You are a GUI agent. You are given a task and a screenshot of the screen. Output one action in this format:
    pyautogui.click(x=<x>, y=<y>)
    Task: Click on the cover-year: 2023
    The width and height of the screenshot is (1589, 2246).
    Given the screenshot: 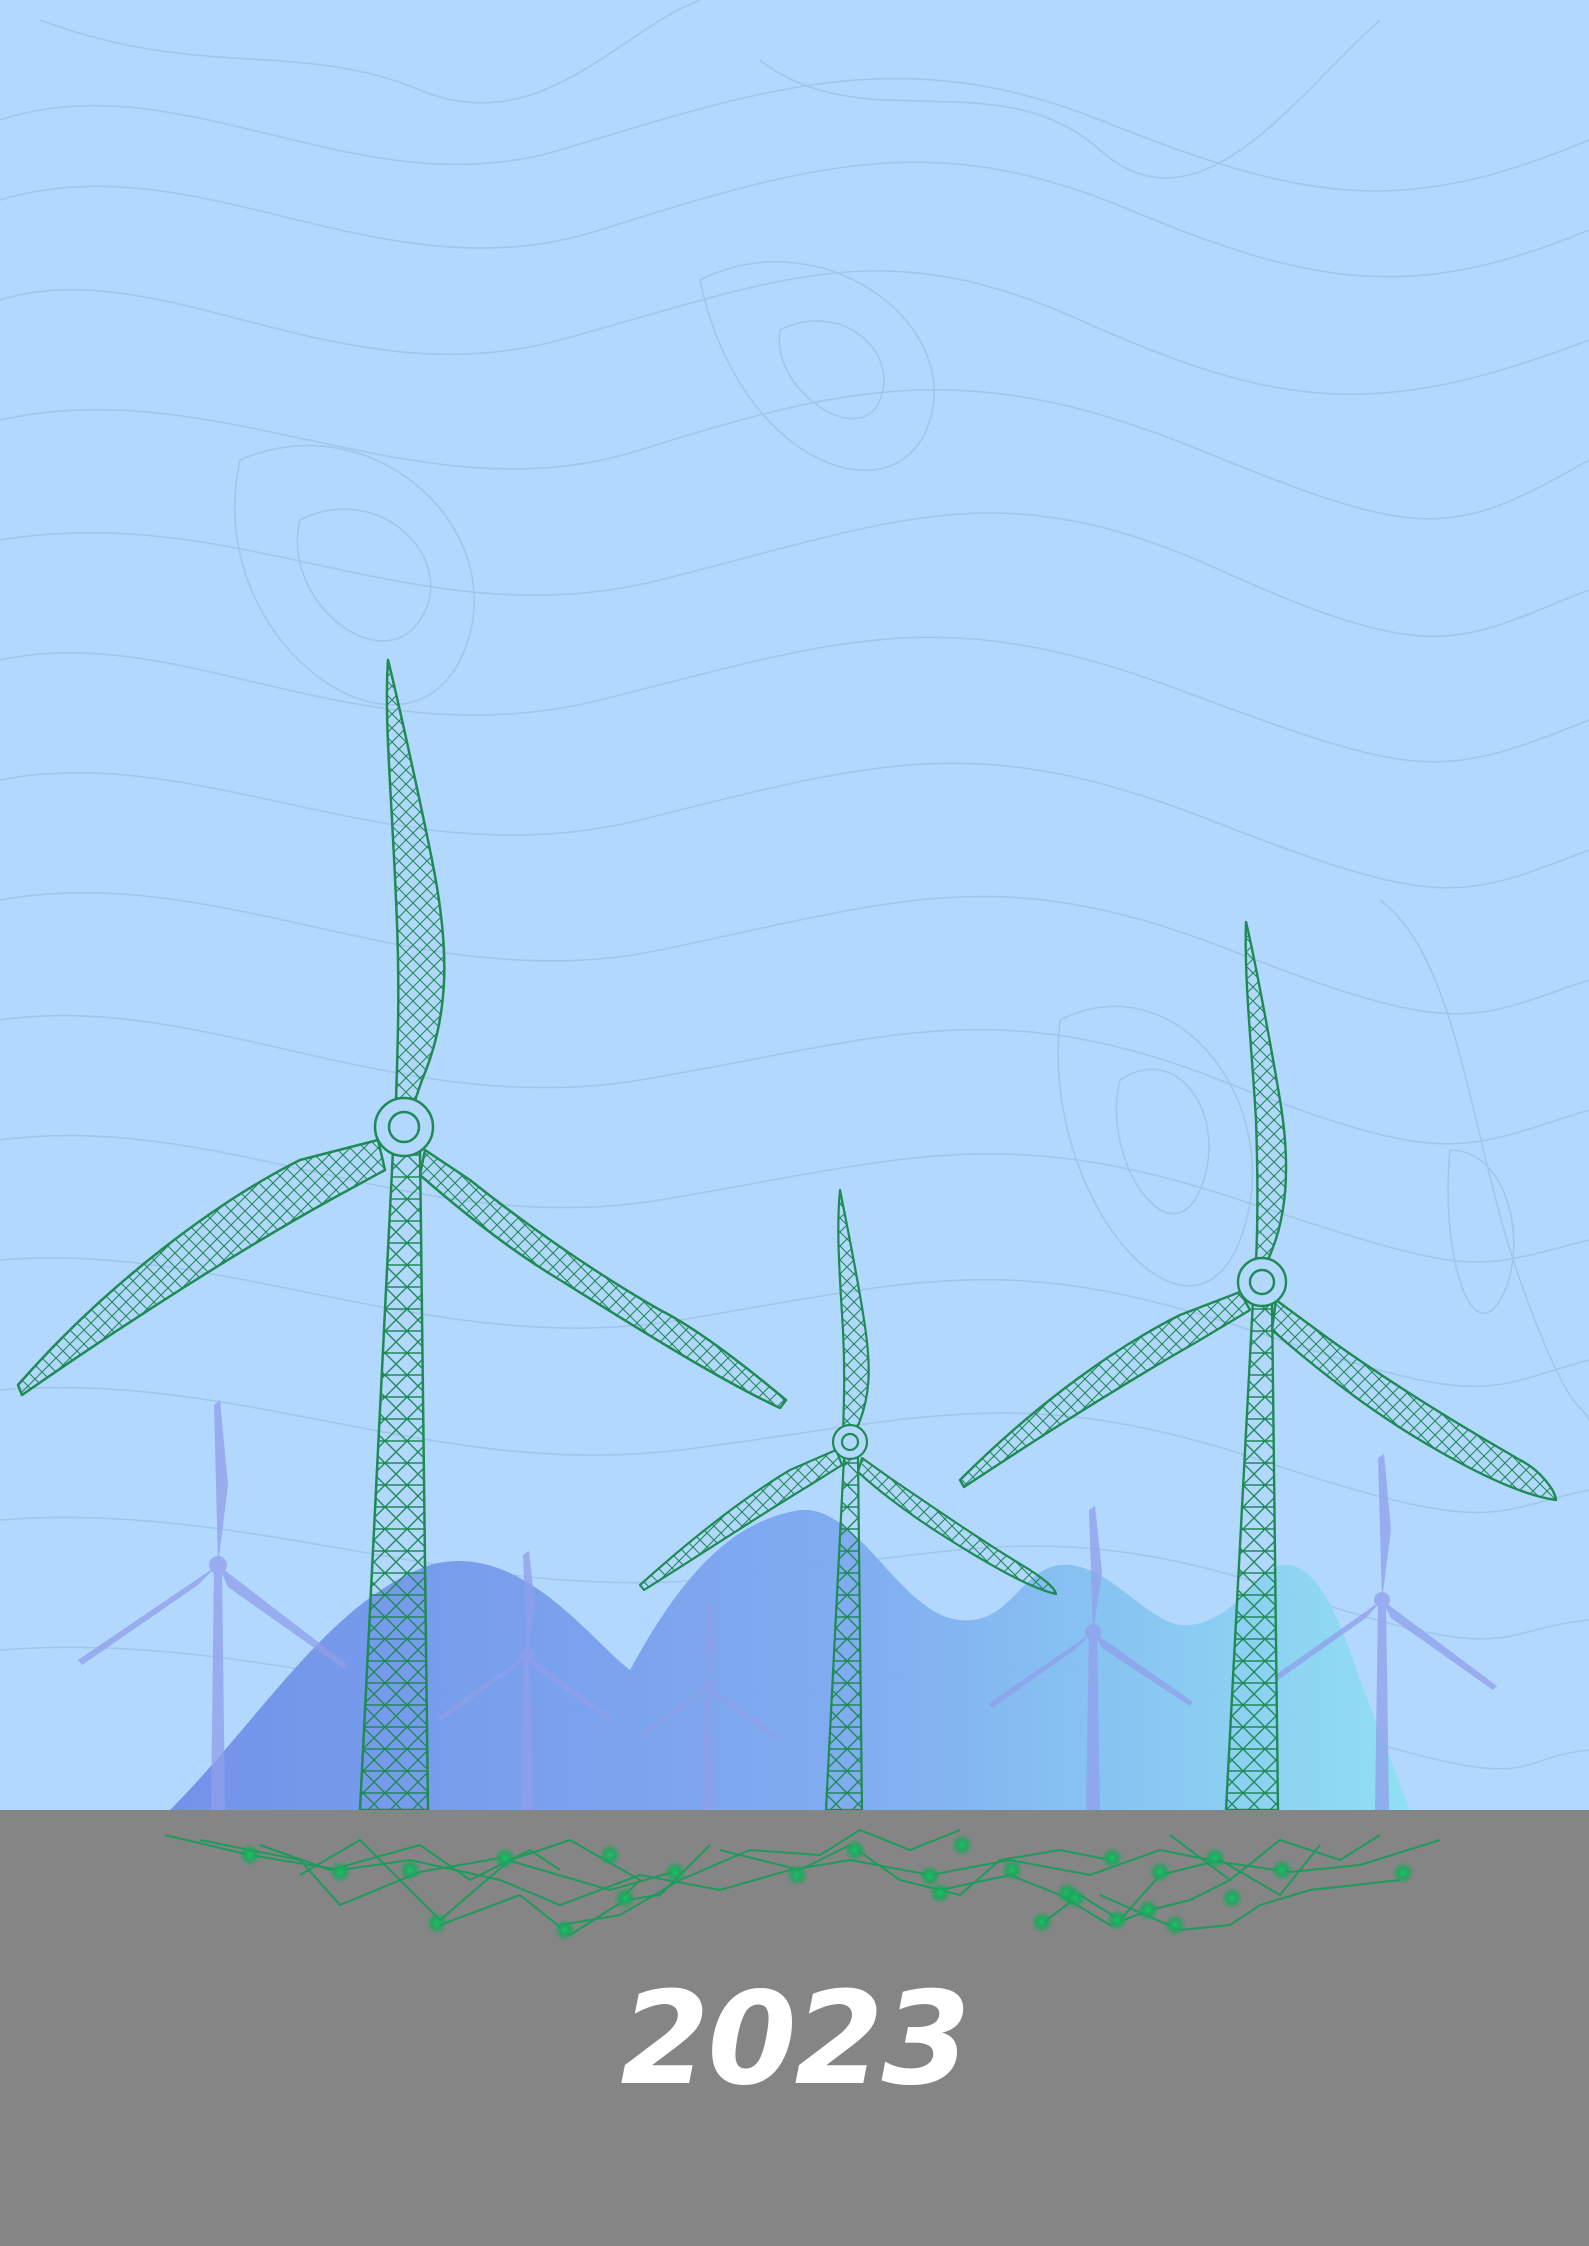 What is the action you would take?
    pyautogui.click(x=795, y=2039)
    